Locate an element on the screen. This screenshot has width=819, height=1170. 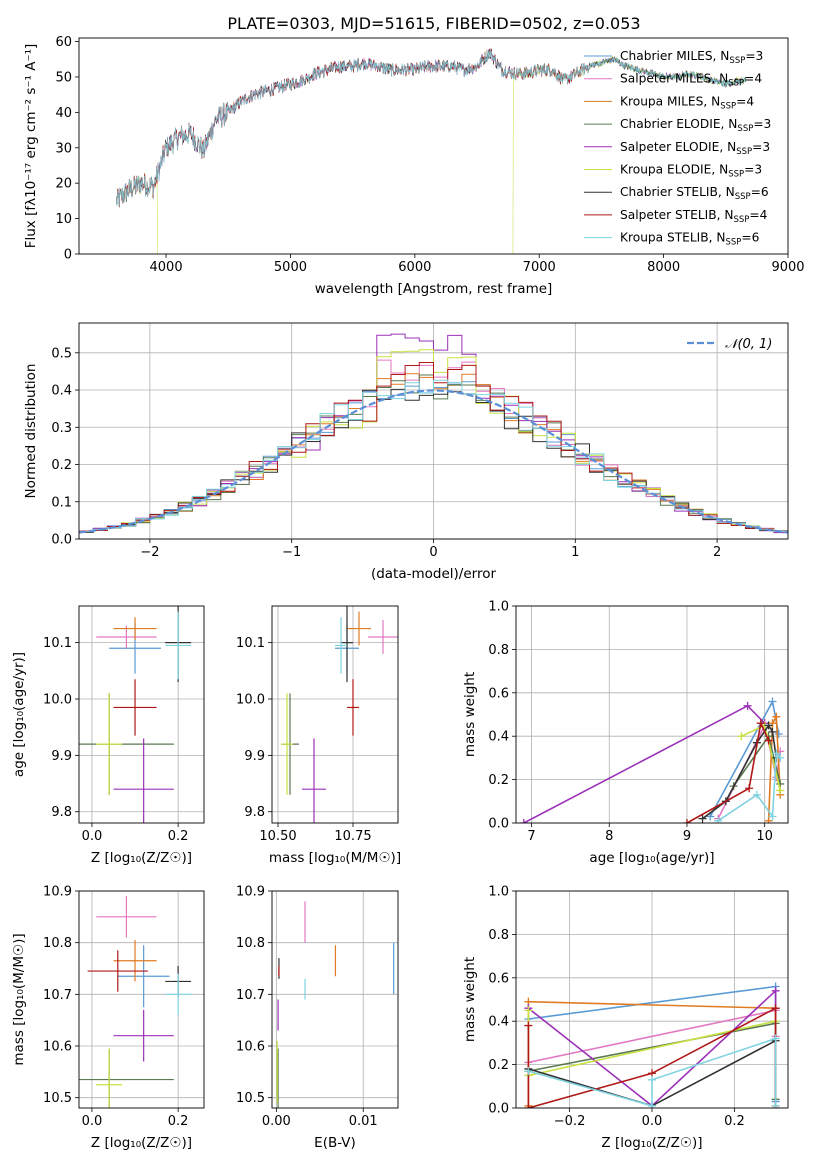
y-tick-label: 10.7 is located at coordinates (250, 995).